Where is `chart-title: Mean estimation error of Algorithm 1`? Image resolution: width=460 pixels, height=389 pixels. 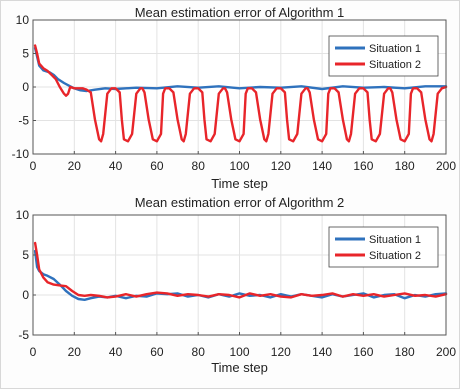 chart-title: Mean estimation error of Algorithm 1 is located at coordinates (240, 12).